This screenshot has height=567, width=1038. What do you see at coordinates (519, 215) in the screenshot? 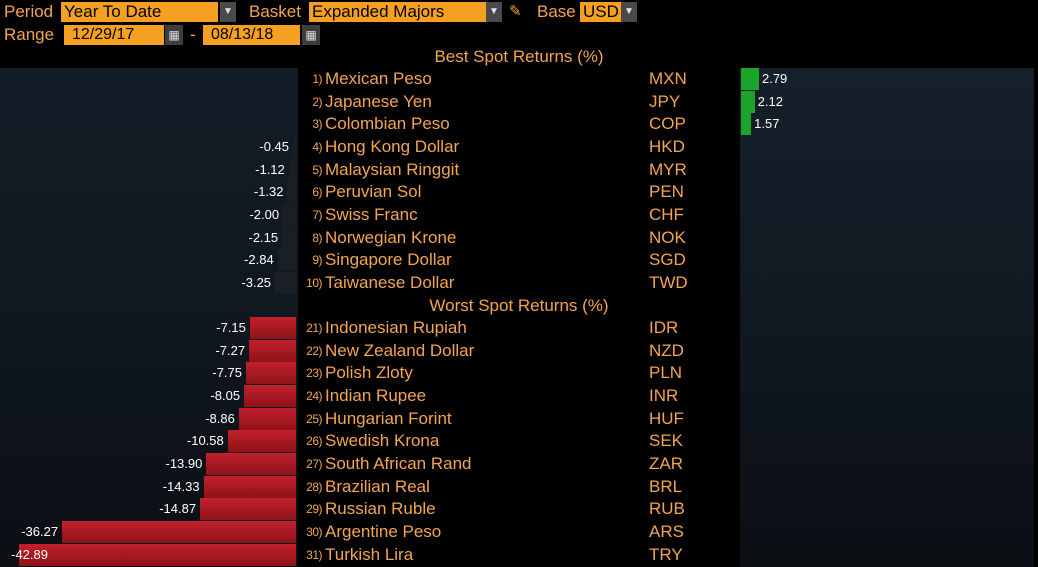
I see `table-row: 7) Swiss Franc CHF -2.00` at bounding box center [519, 215].